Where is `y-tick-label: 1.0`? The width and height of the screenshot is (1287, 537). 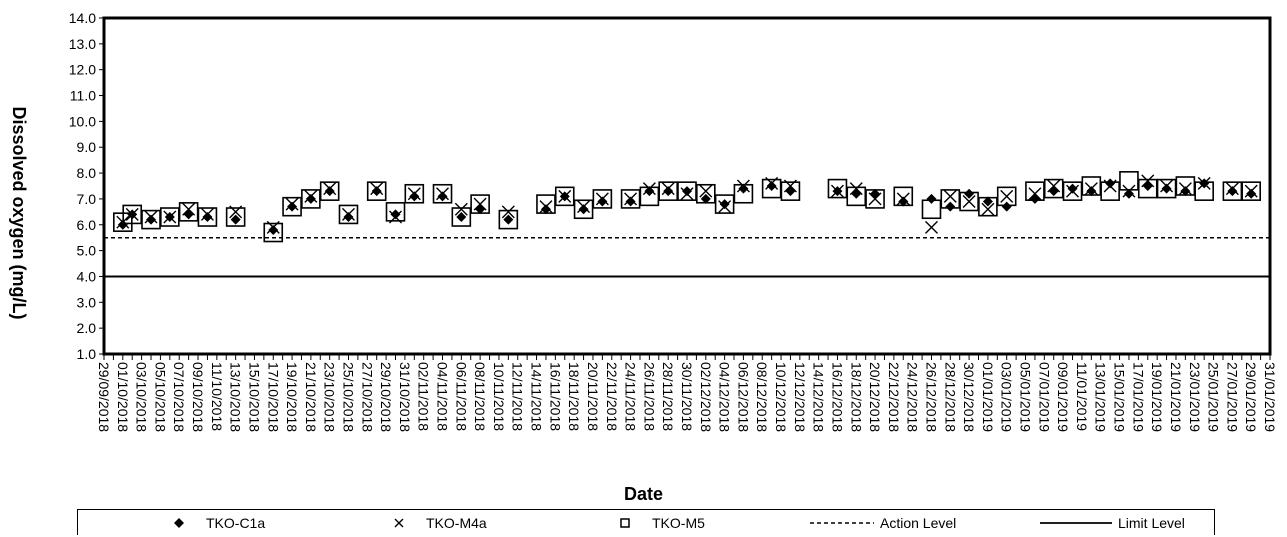
y-tick-label: 1.0 is located at coordinates (87, 354).